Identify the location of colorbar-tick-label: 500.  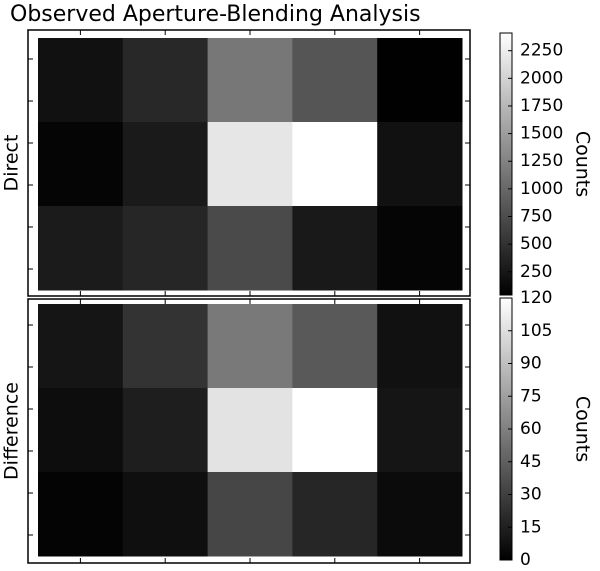
(536, 244).